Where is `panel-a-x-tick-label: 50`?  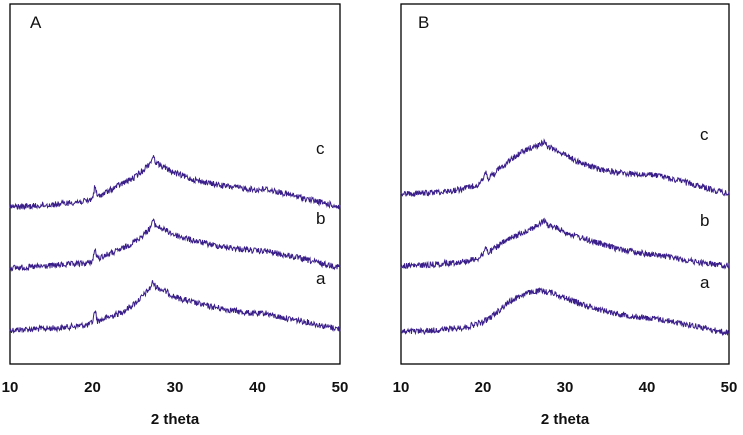
panel-a-x-tick-label: 50 is located at coordinates (340, 387).